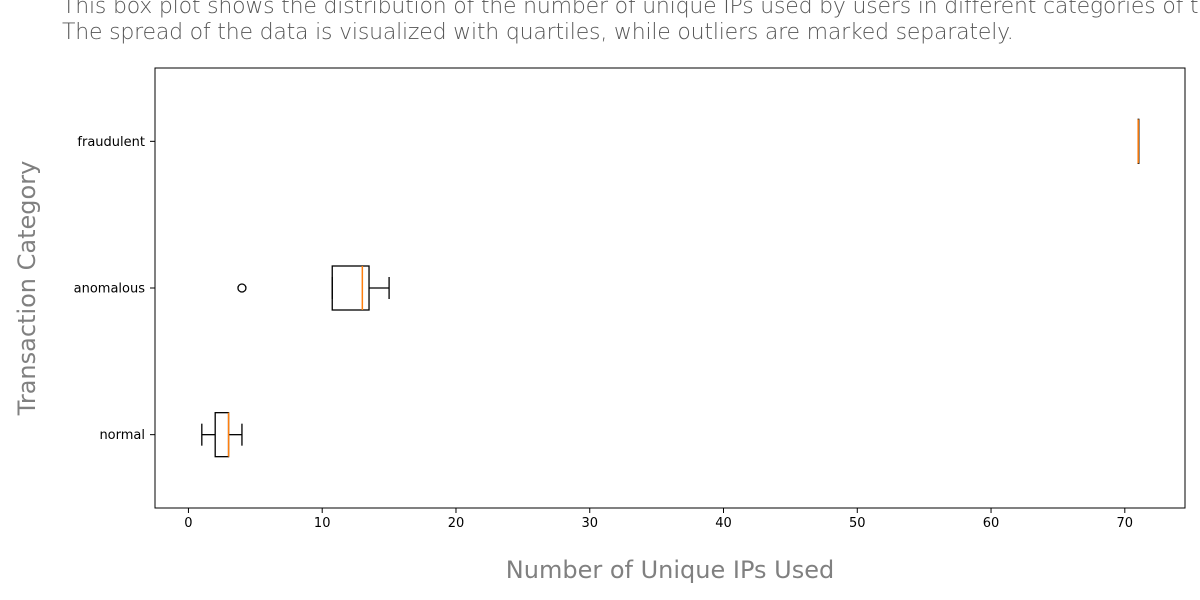 The width and height of the screenshot is (1200, 600). Describe the element at coordinates (1125, 523) in the screenshot. I see `x-tick-label: 70` at that location.